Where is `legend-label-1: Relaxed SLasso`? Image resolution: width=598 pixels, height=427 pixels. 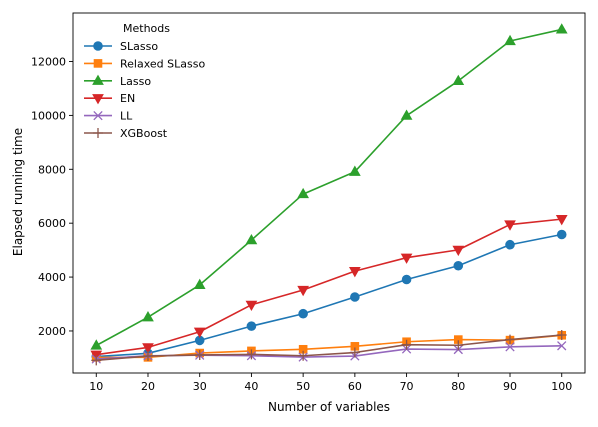 legend-label-1: Relaxed SLasso is located at coordinates (162, 63).